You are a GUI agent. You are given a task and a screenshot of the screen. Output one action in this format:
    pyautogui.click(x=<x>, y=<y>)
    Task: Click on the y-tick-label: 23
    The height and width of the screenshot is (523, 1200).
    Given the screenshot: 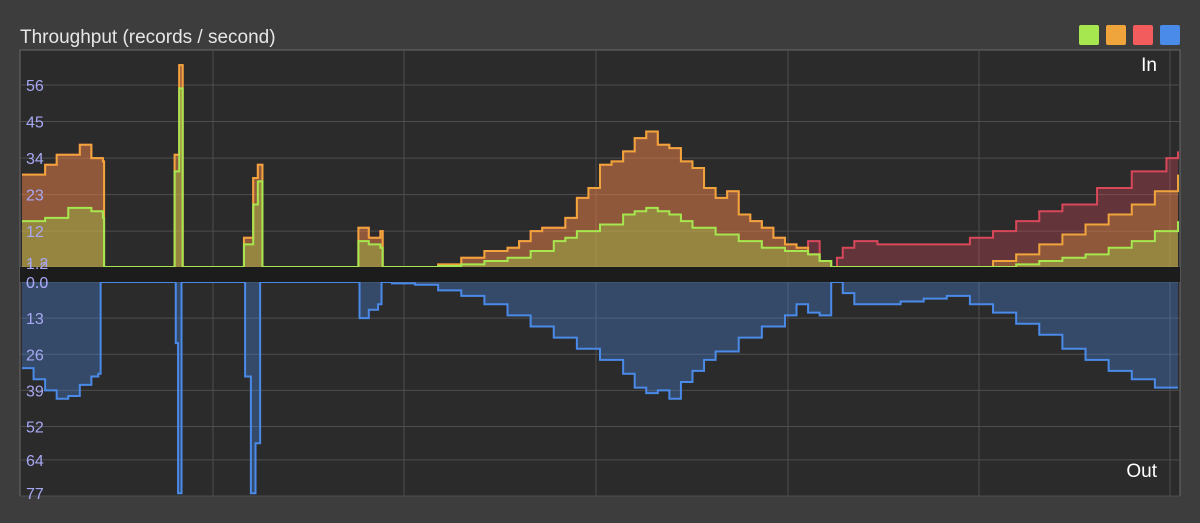 What is the action you would take?
    pyautogui.click(x=35, y=196)
    